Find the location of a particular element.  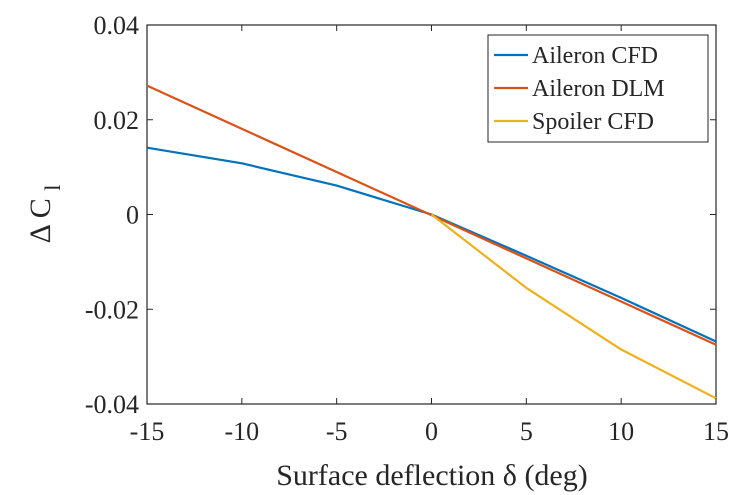

y-axis-label: Δ C l is located at coordinates (44, 214).